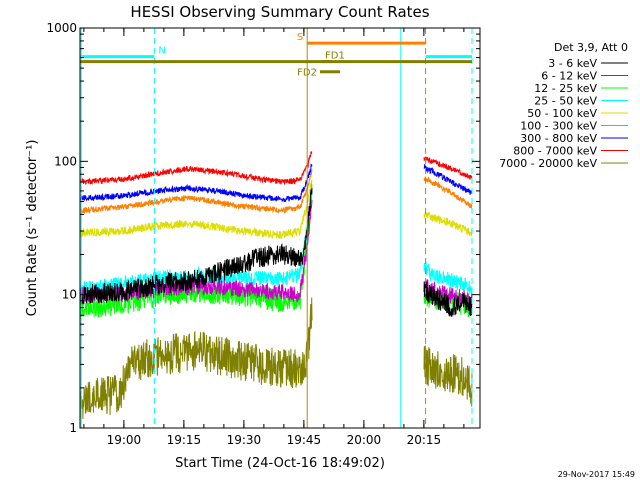  I want to click on legend-entry-5: 50 - 100 keV, so click(562, 113).